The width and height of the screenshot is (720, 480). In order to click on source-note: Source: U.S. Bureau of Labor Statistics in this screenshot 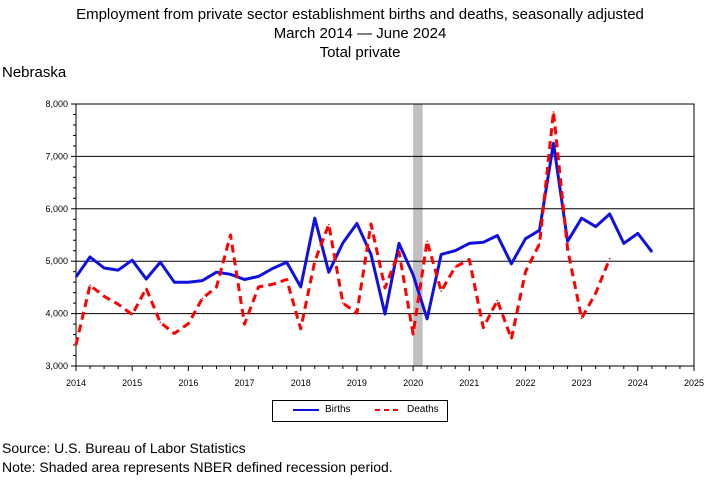, I will do `click(124, 448)`.